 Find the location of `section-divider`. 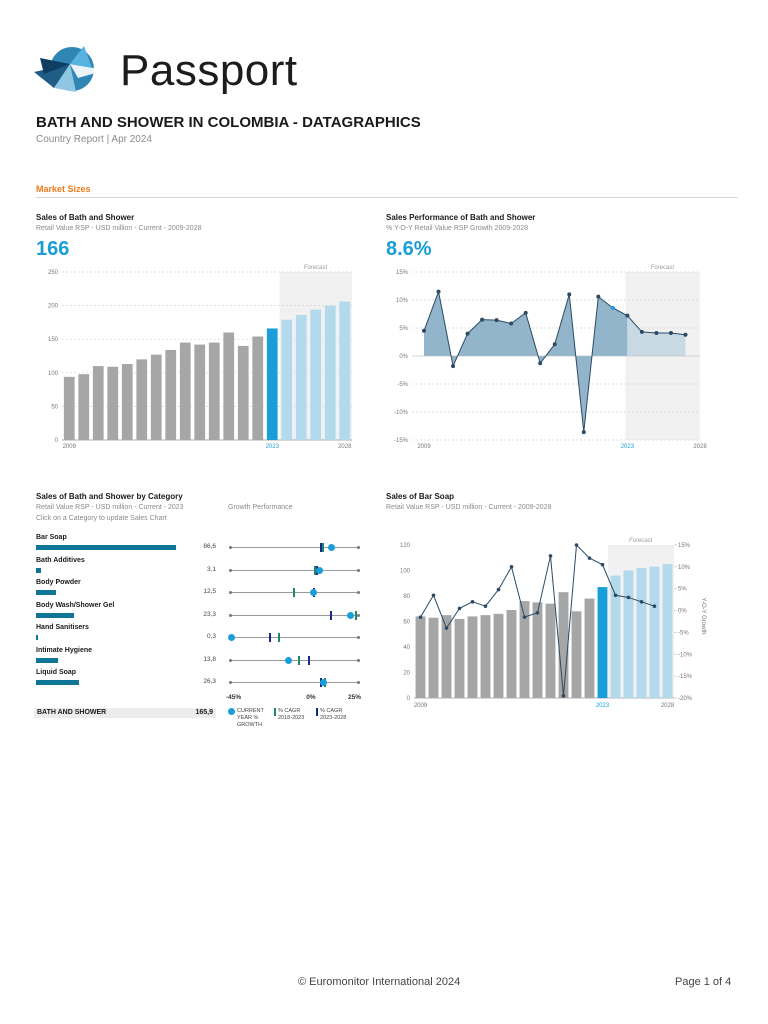

section-divider is located at coordinates (387, 197).